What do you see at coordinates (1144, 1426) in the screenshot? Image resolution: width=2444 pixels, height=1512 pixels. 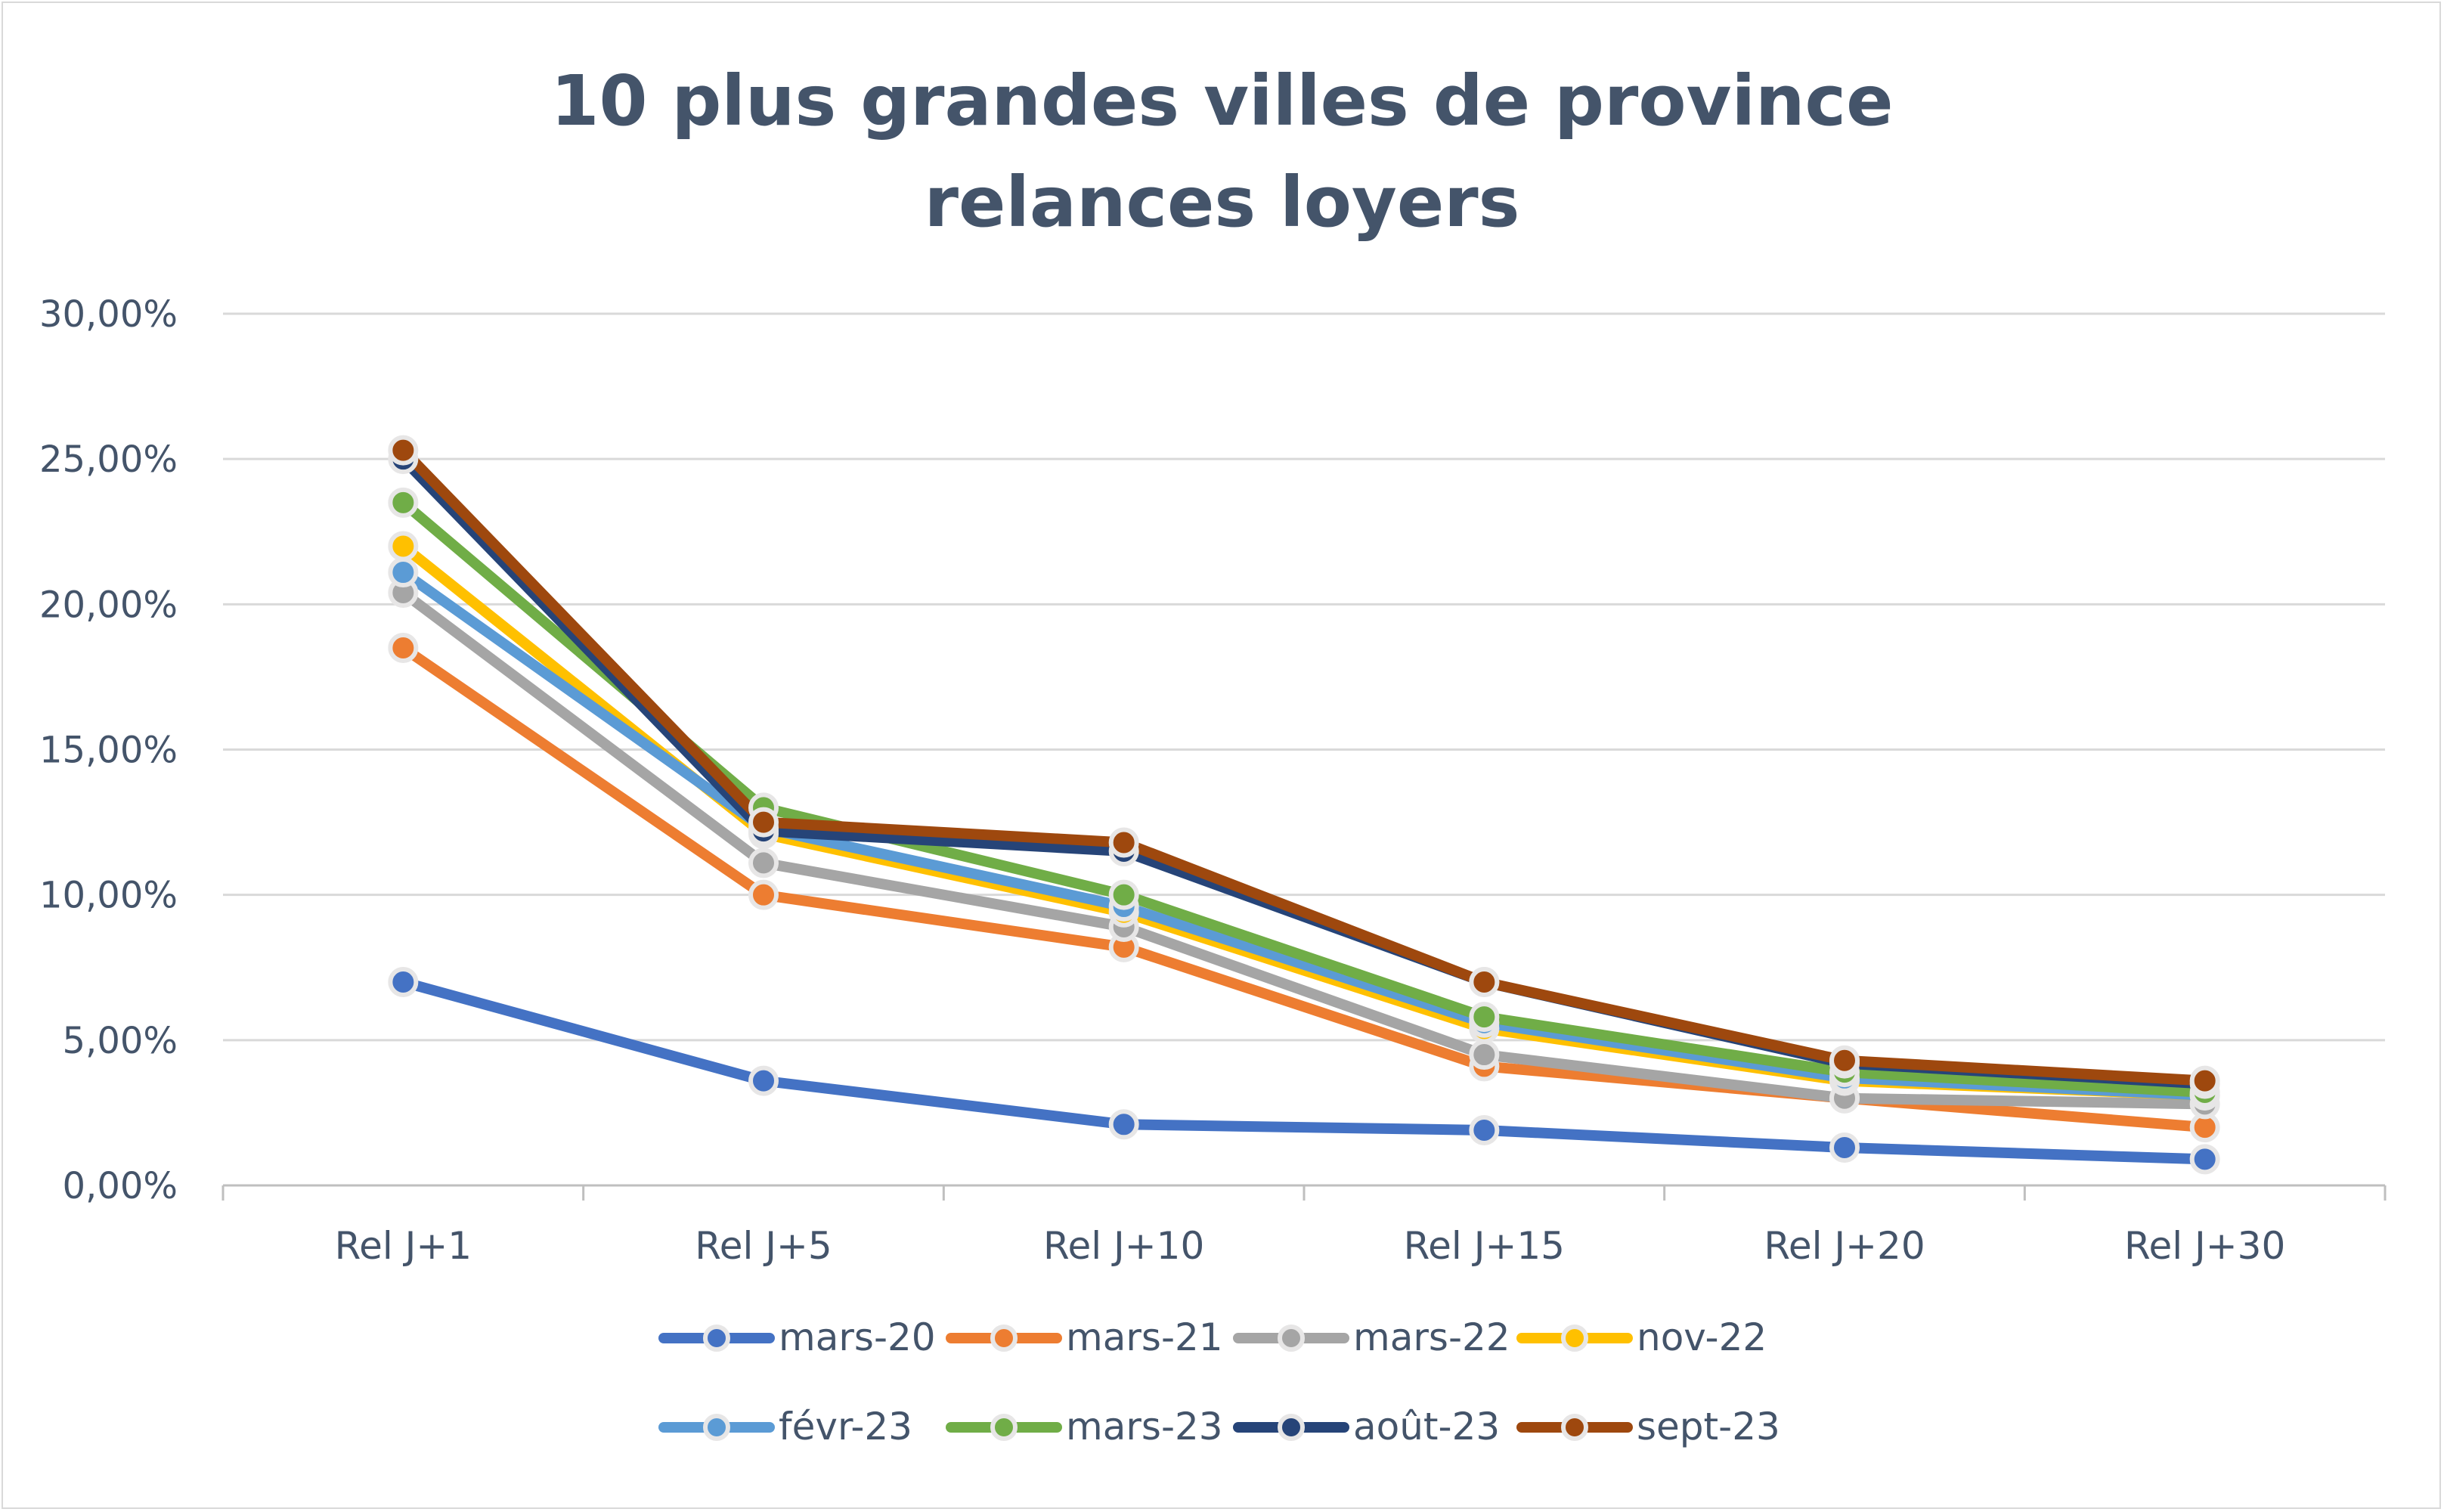 I see `legend-label: mars-23` at bounding box center [1144, 1426].